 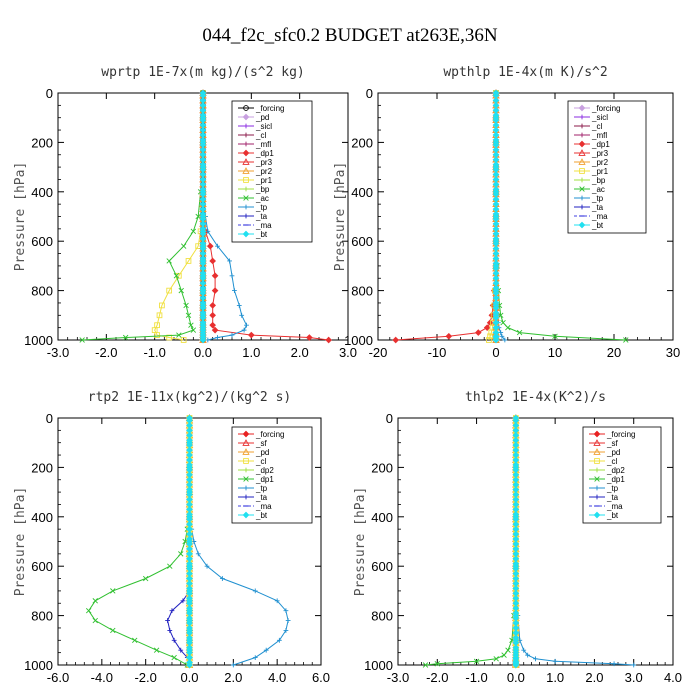 I want to click on y-tick-label: 600, so click(x=42, y=241).